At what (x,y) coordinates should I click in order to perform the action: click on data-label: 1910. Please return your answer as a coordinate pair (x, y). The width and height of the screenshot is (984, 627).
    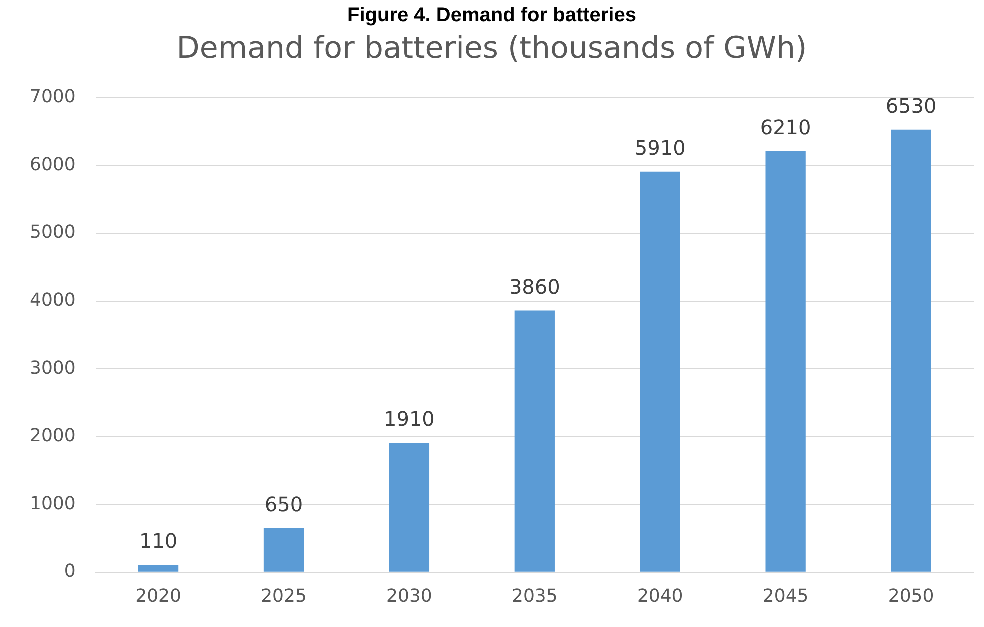
    Looking at the image, I should click on (409, 419).